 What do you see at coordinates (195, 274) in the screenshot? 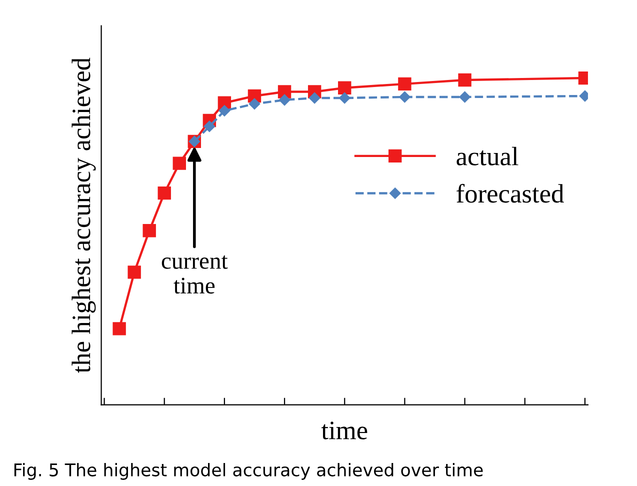
I see `annotation: current time` at bounding box center [195, 274].